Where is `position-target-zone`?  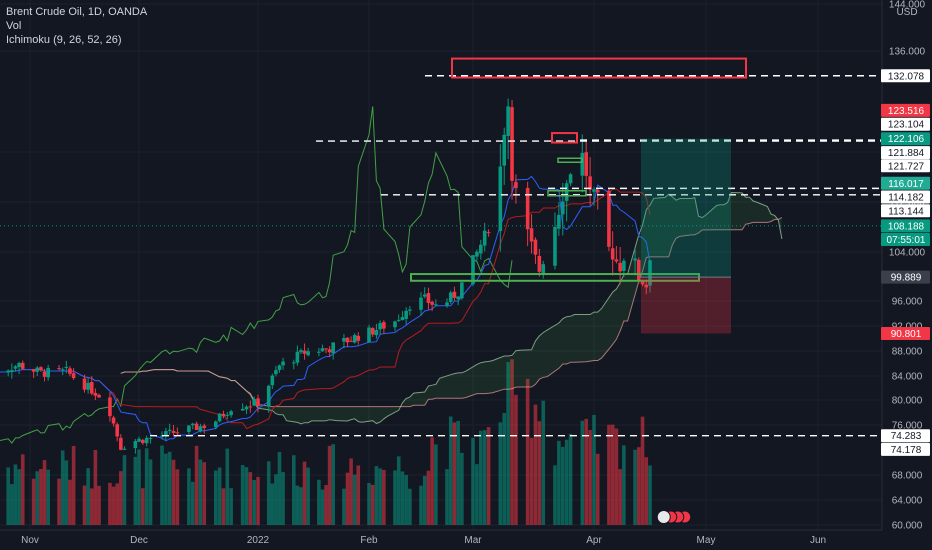 position-target-zone is located at coordinates (686, 208).